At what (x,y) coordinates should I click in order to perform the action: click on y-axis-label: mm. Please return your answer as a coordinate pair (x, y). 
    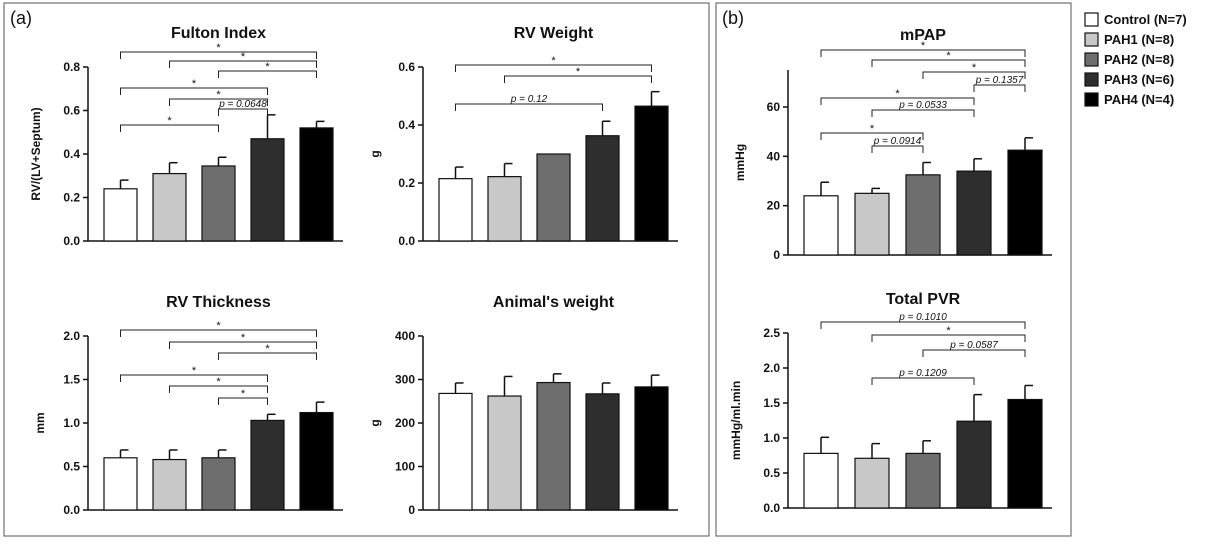
    Looking at the image, I should click on (40, 422).